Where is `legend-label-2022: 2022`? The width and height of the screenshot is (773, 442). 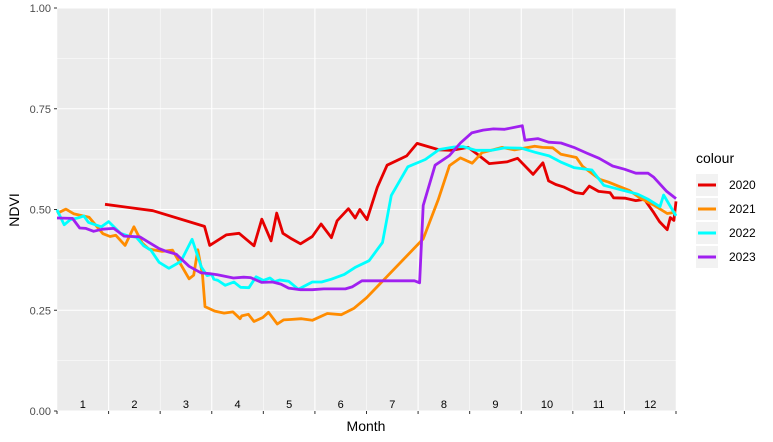
legend-label-2022: 2022 is located at coordinates (742, 233).